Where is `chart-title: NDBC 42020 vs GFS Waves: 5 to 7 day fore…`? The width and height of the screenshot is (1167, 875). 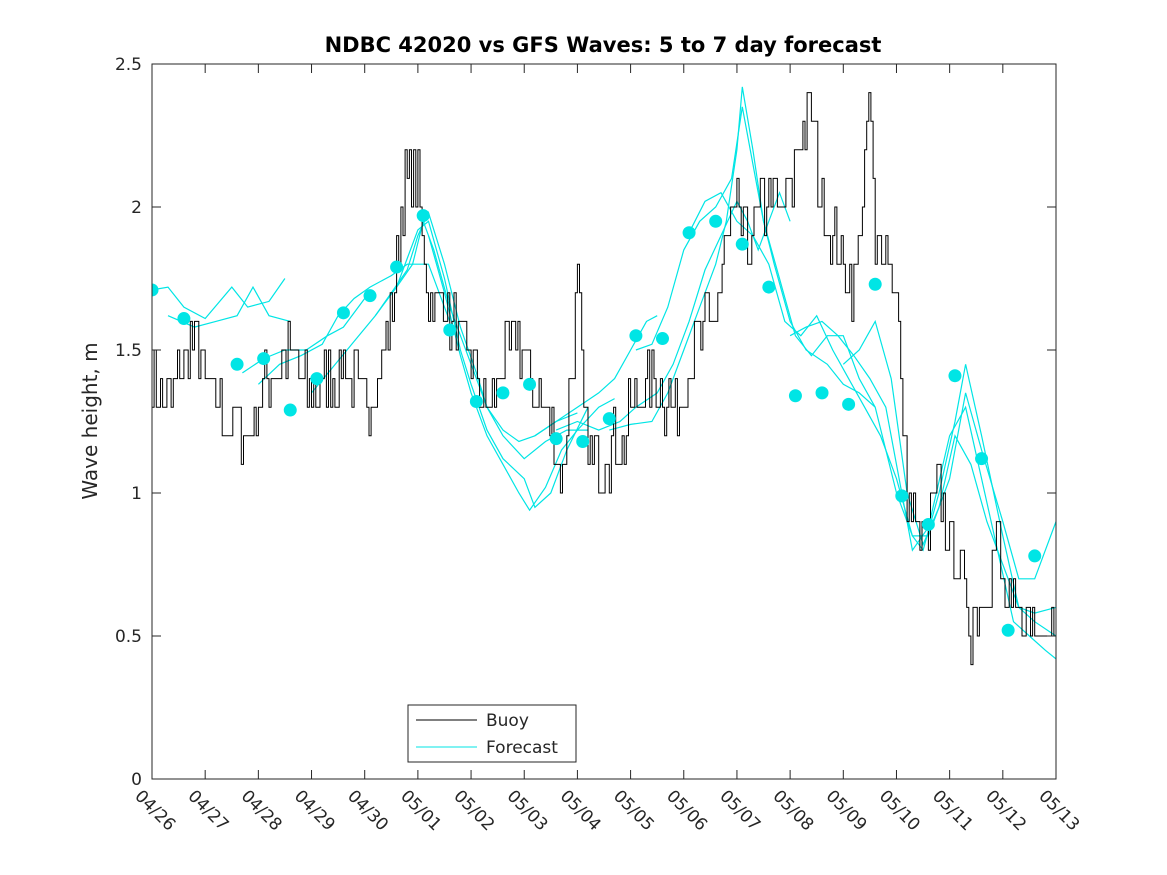 chart-title: NDBC 42020 vs GFS Waves: 5 to 7 day fore… is located at coordinates (603, 45).